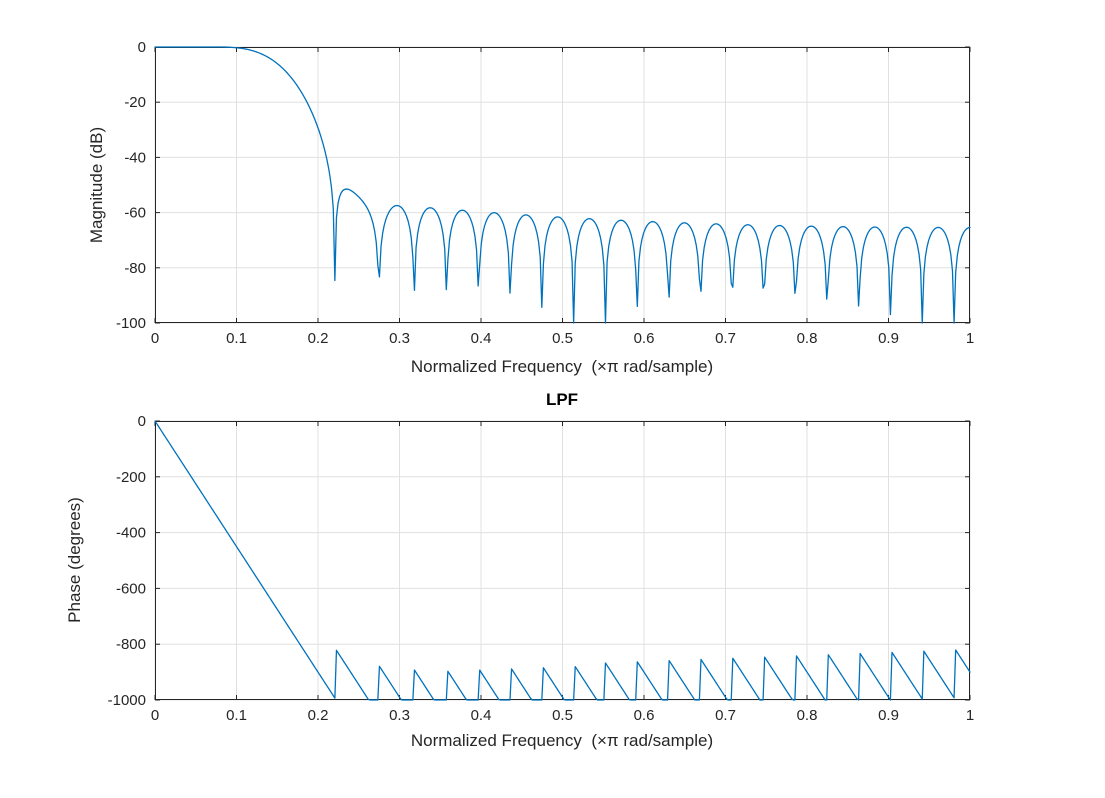  What do you see at coordinates (135, 268) in the screenshot?
I see `y-tick-label: -80` at bounding box center [135, 268].